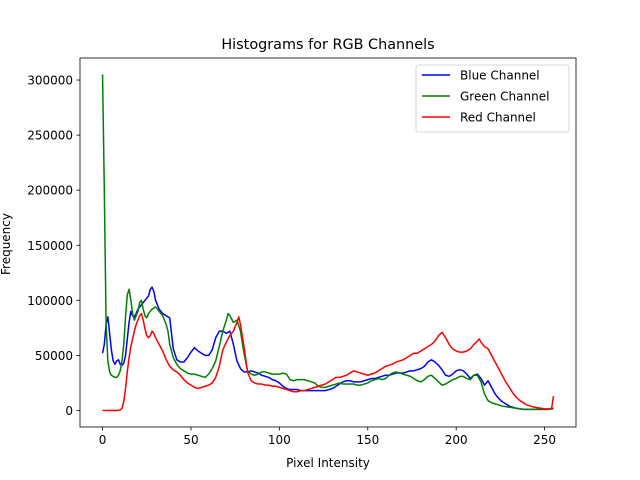 This screenshot has height=480, width=640. What do you see at coordinates (327, 437) in the screenshot?
I see `x-axis: 0 50 100 150 200 250` at bounding box center [327, 437].